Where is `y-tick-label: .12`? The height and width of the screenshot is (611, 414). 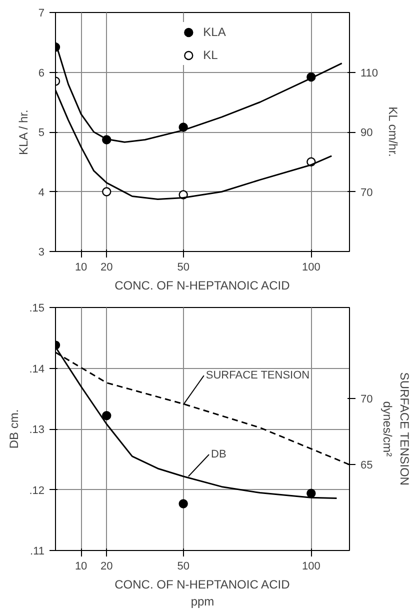
y-tick-label: .12 is located at coordinates (37, 490).